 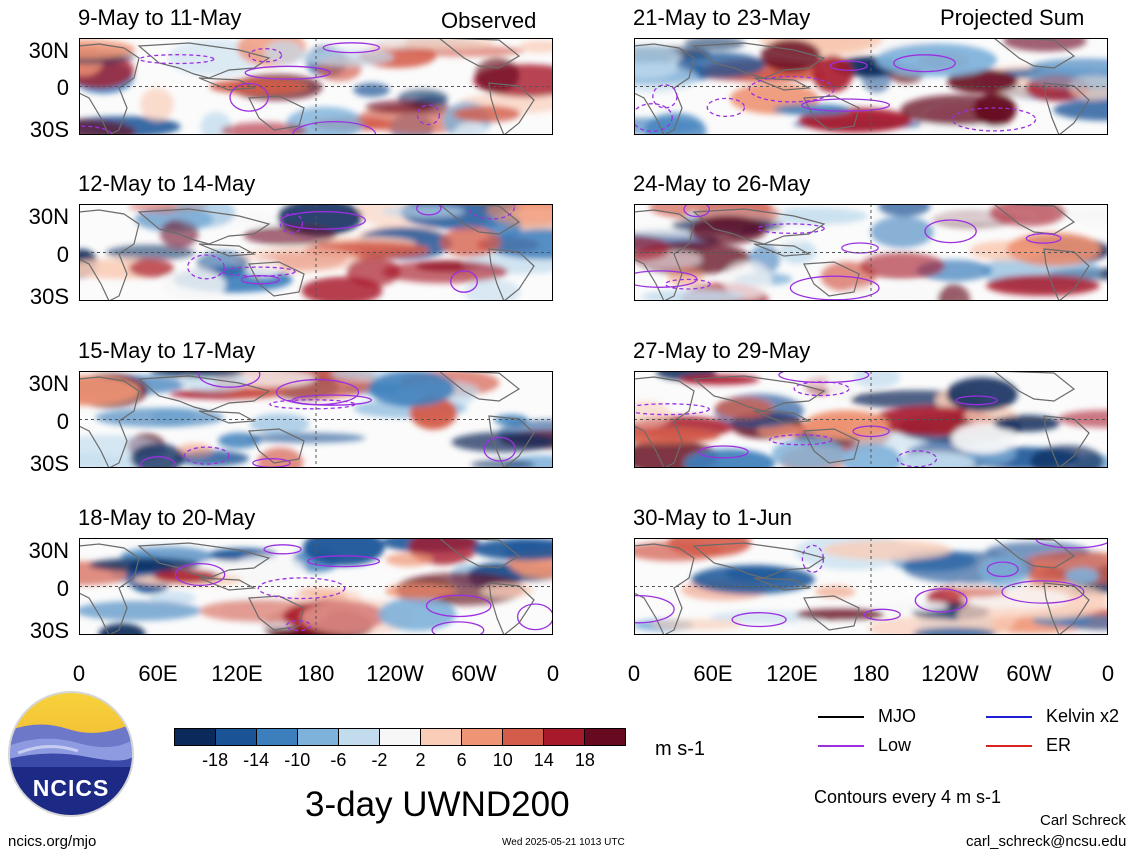 I want to click on panel-4-corner-label: Projected Sum, so click(x=1012, y=17).